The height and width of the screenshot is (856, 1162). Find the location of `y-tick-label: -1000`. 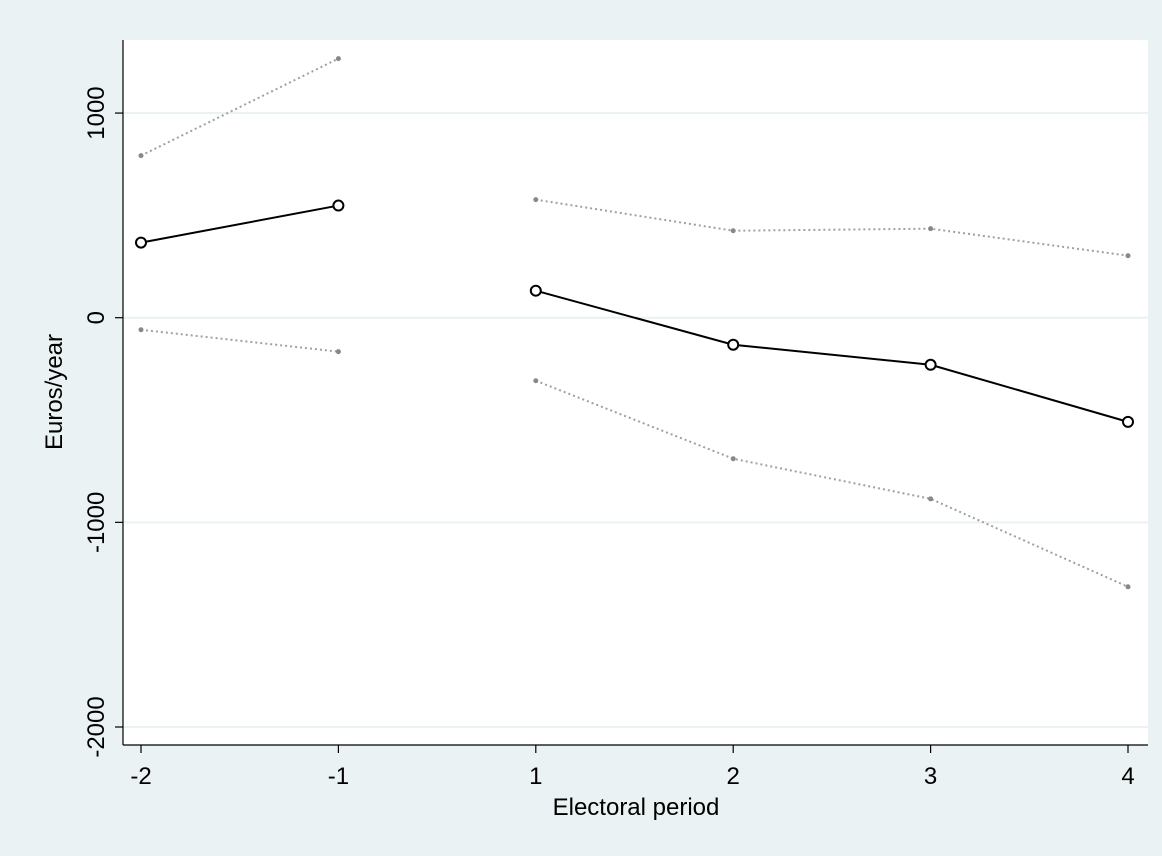

y-tick-label: -1000 is located at coordinates (96, 522).